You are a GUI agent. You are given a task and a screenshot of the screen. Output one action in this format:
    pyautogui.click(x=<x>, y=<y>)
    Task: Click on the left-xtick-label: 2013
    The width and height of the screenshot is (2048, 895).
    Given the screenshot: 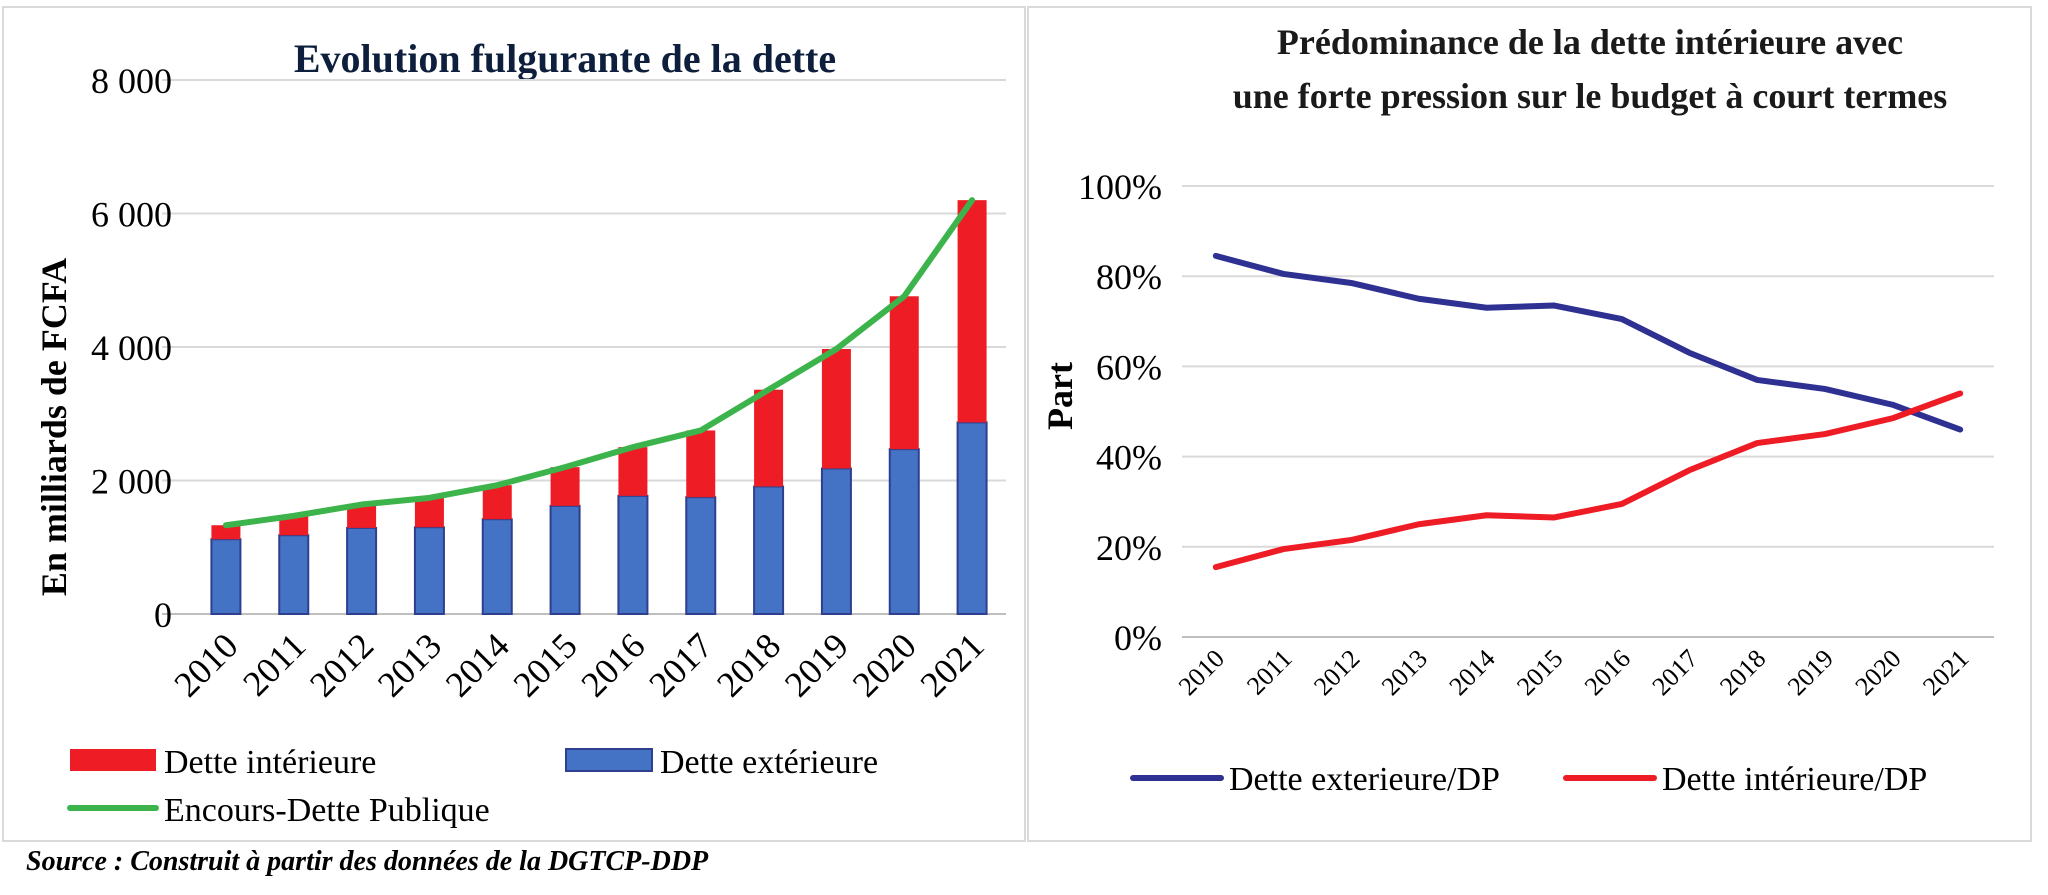 What is the action you would take?
    pyautogui.click(x=409, y=664)
    